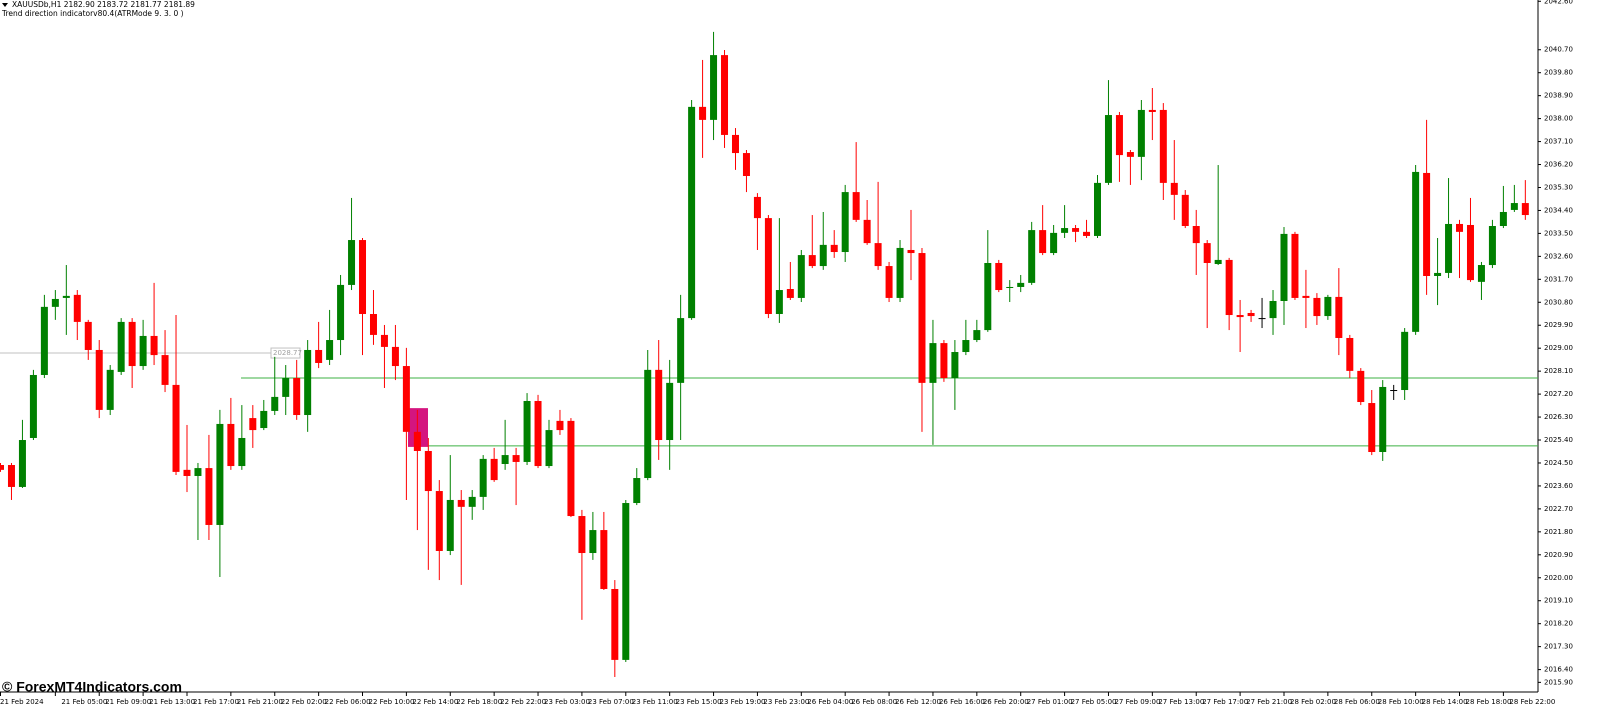  Describe the element at coordinates (92, 687) in the screenshot. I see `watermark: © ForexMT4Indicators.com` at that location.